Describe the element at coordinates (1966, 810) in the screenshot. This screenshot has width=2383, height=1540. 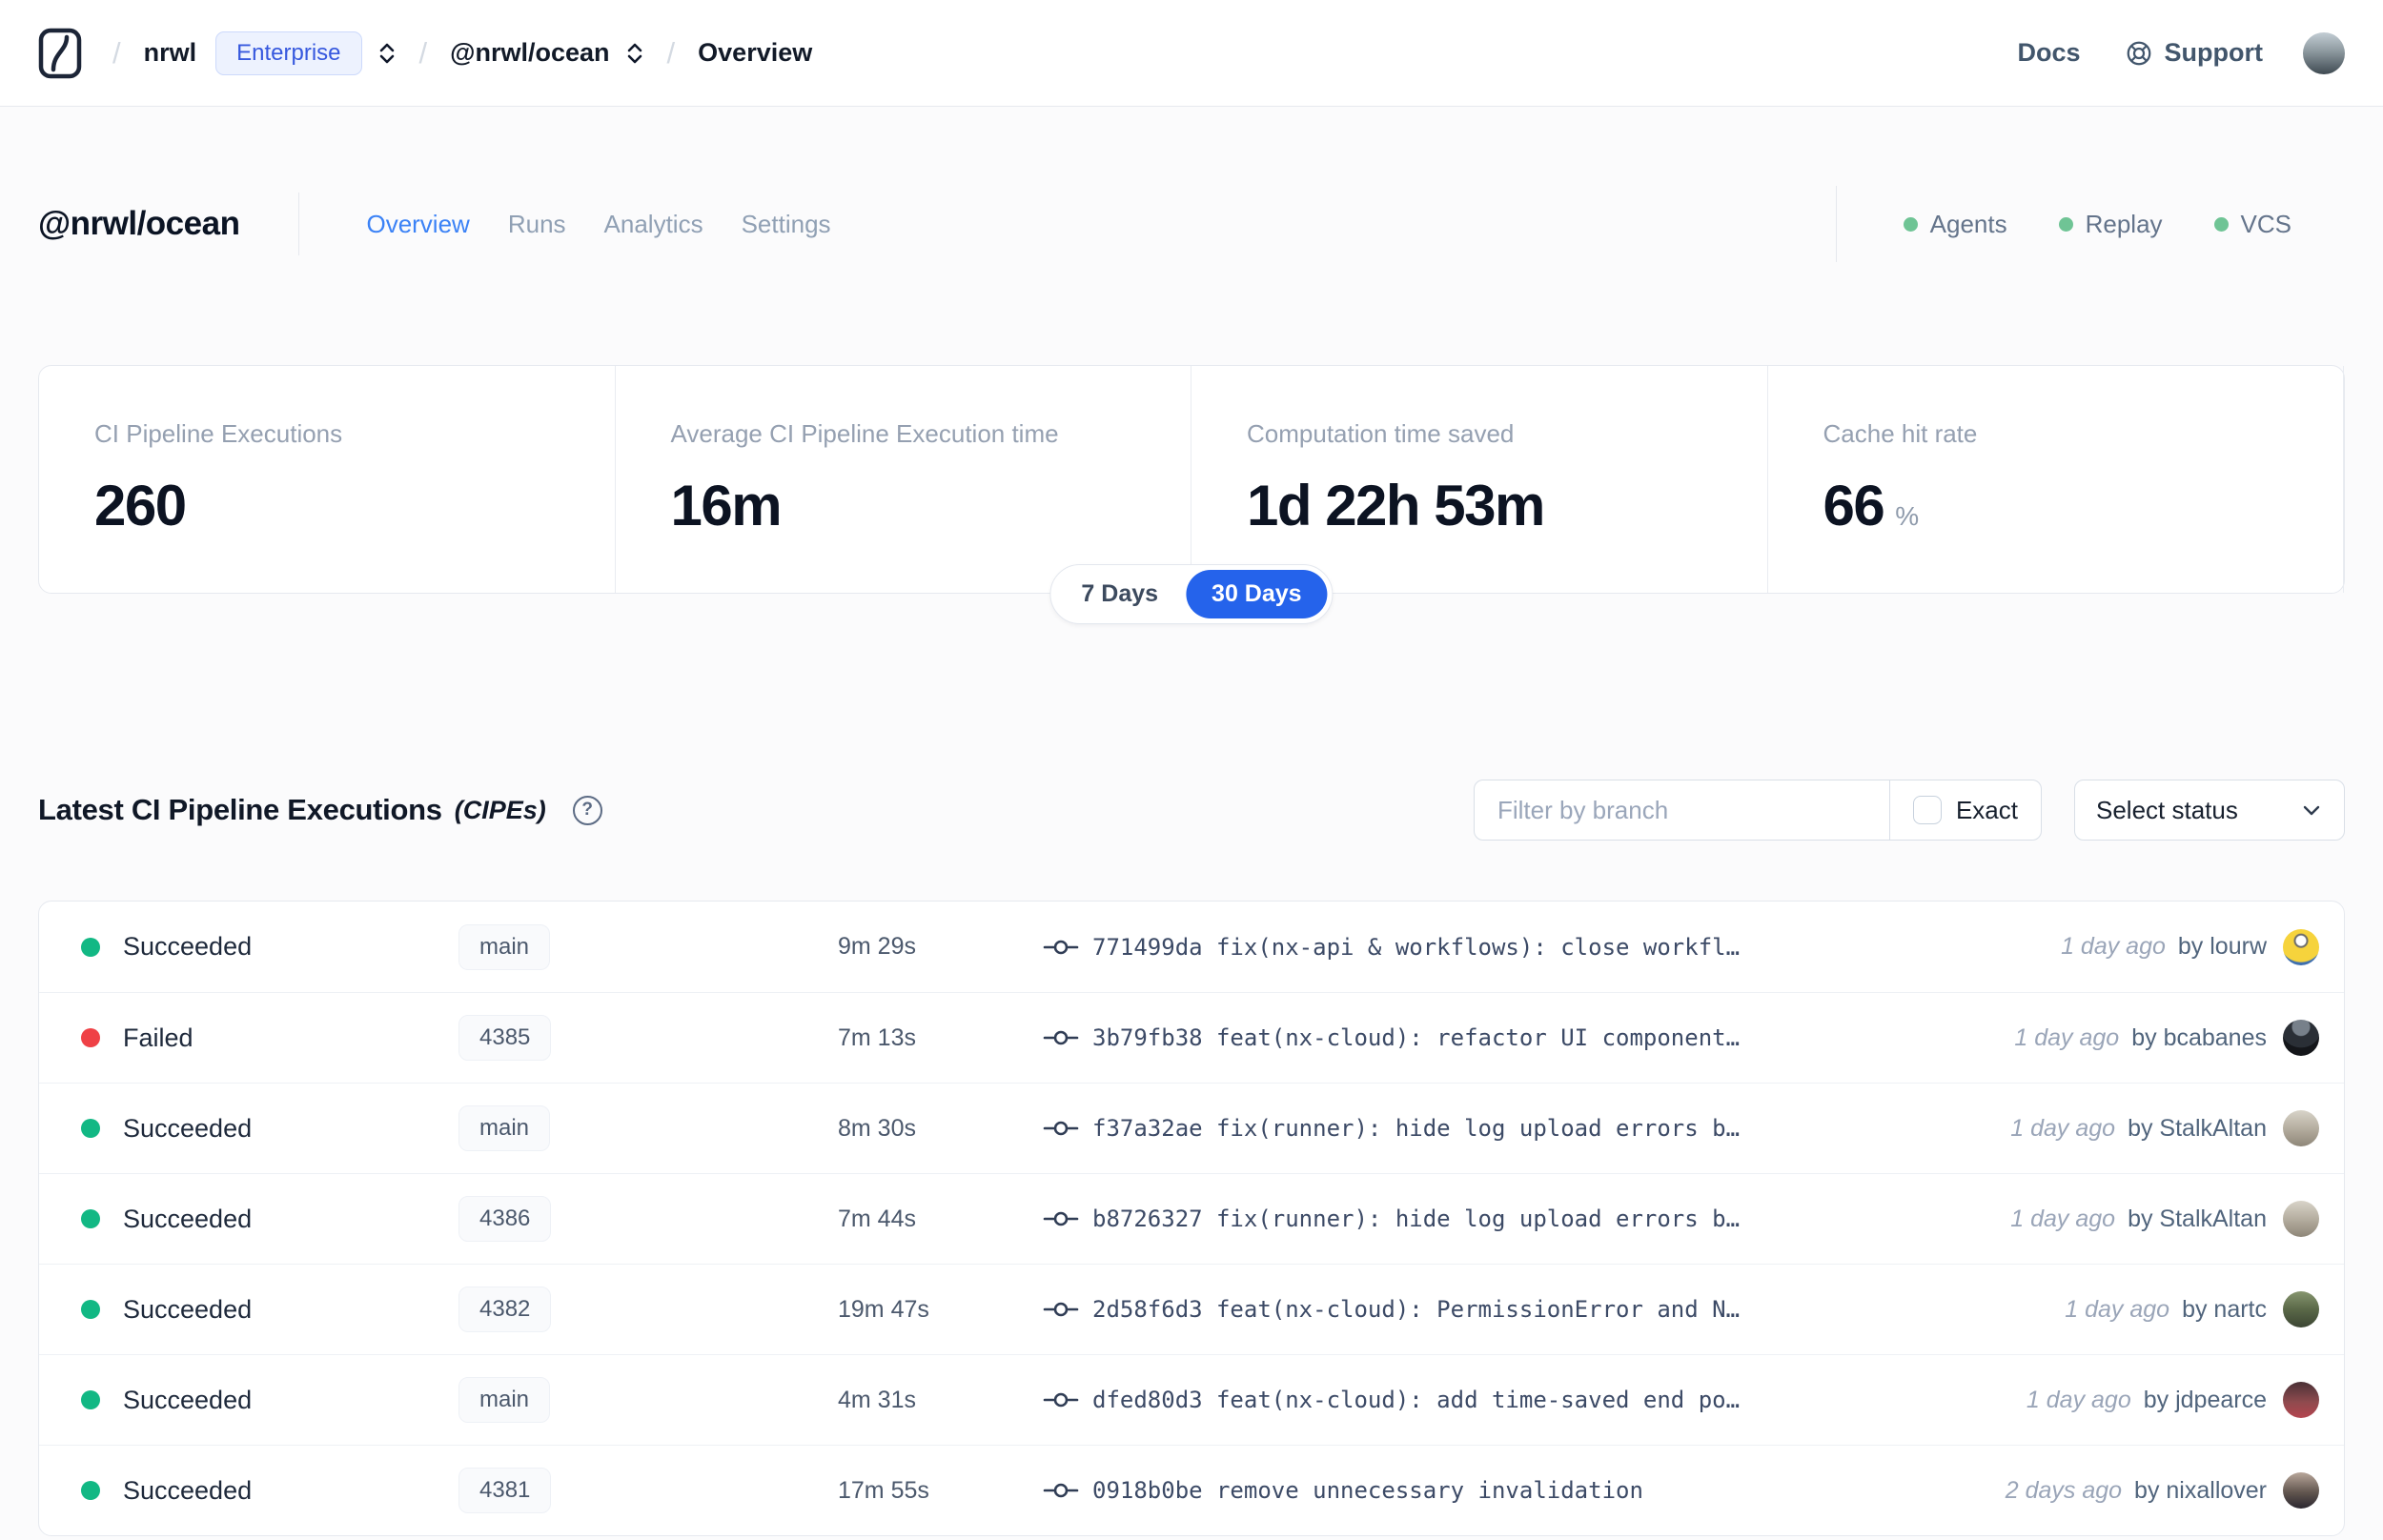
I see `exact-match-toggle: Exact` at that location.